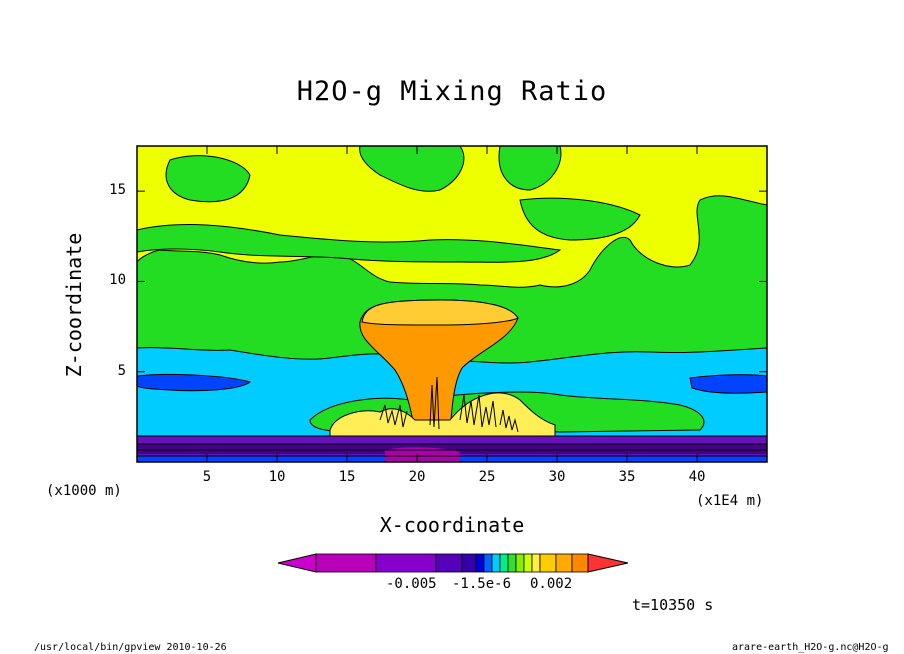 The width and height of the screenshot is (904, 654). What do you see at coordinates (551, 584) in the screenshot?
I see `colorbar-label: 0.002` at bounding box center [551, 584].